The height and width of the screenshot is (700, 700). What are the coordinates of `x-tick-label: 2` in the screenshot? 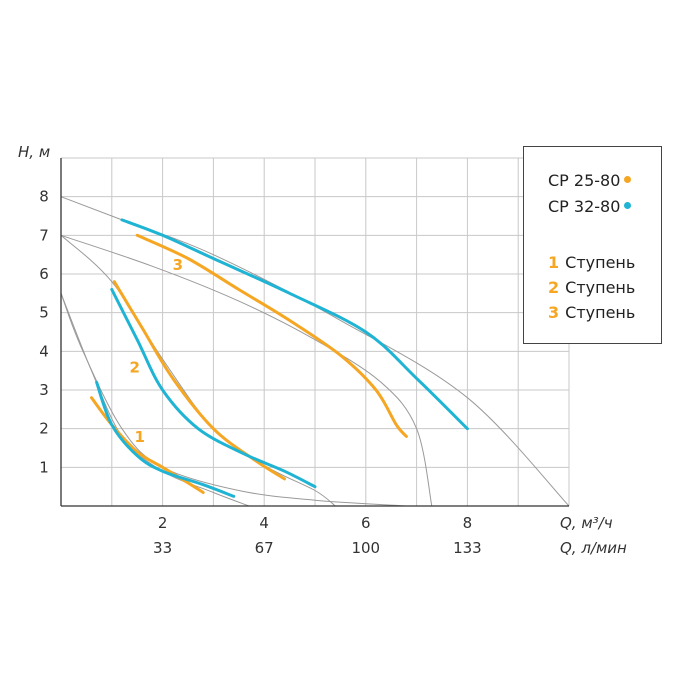 It's located at (163, 523).